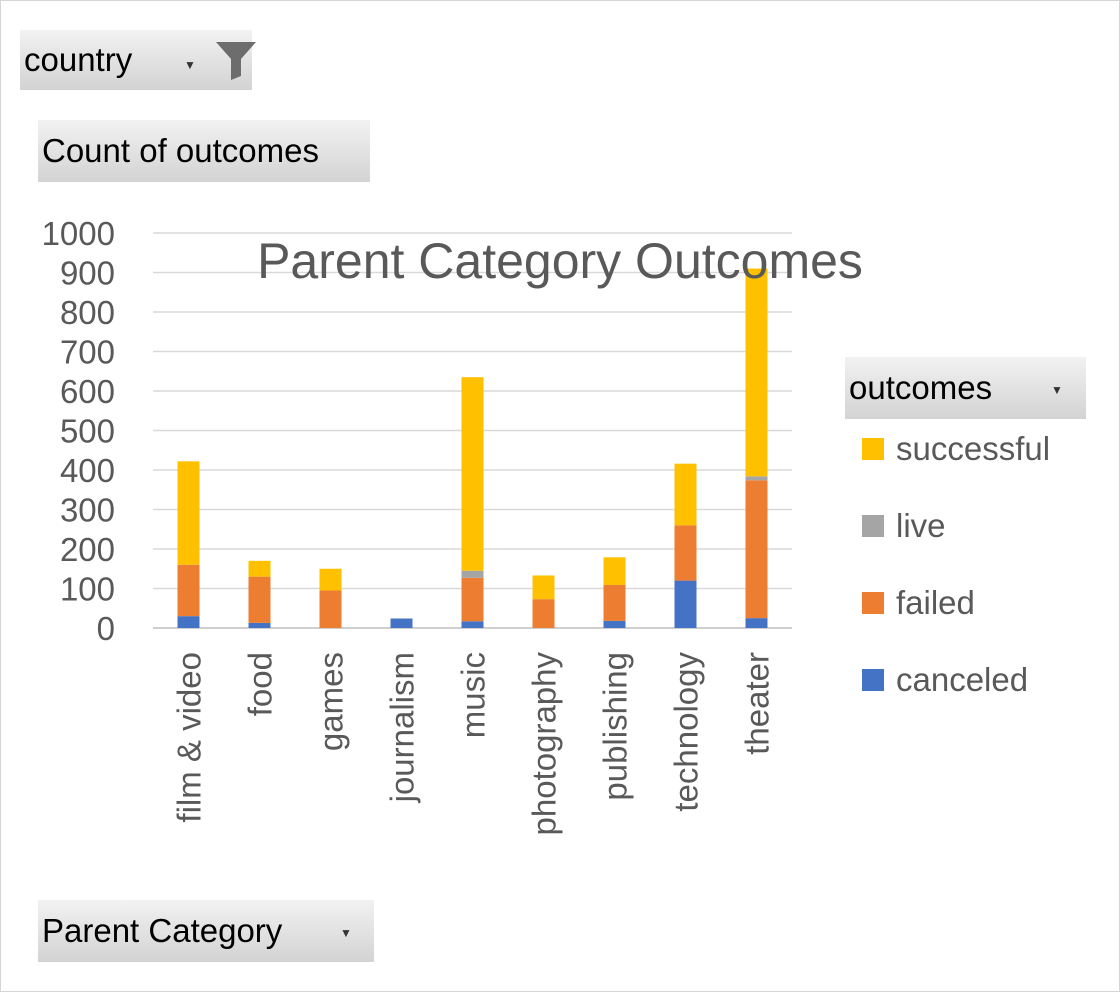 The image size is (1120, 992). I want to click on x-tick-label: theater, so click(757, 703).